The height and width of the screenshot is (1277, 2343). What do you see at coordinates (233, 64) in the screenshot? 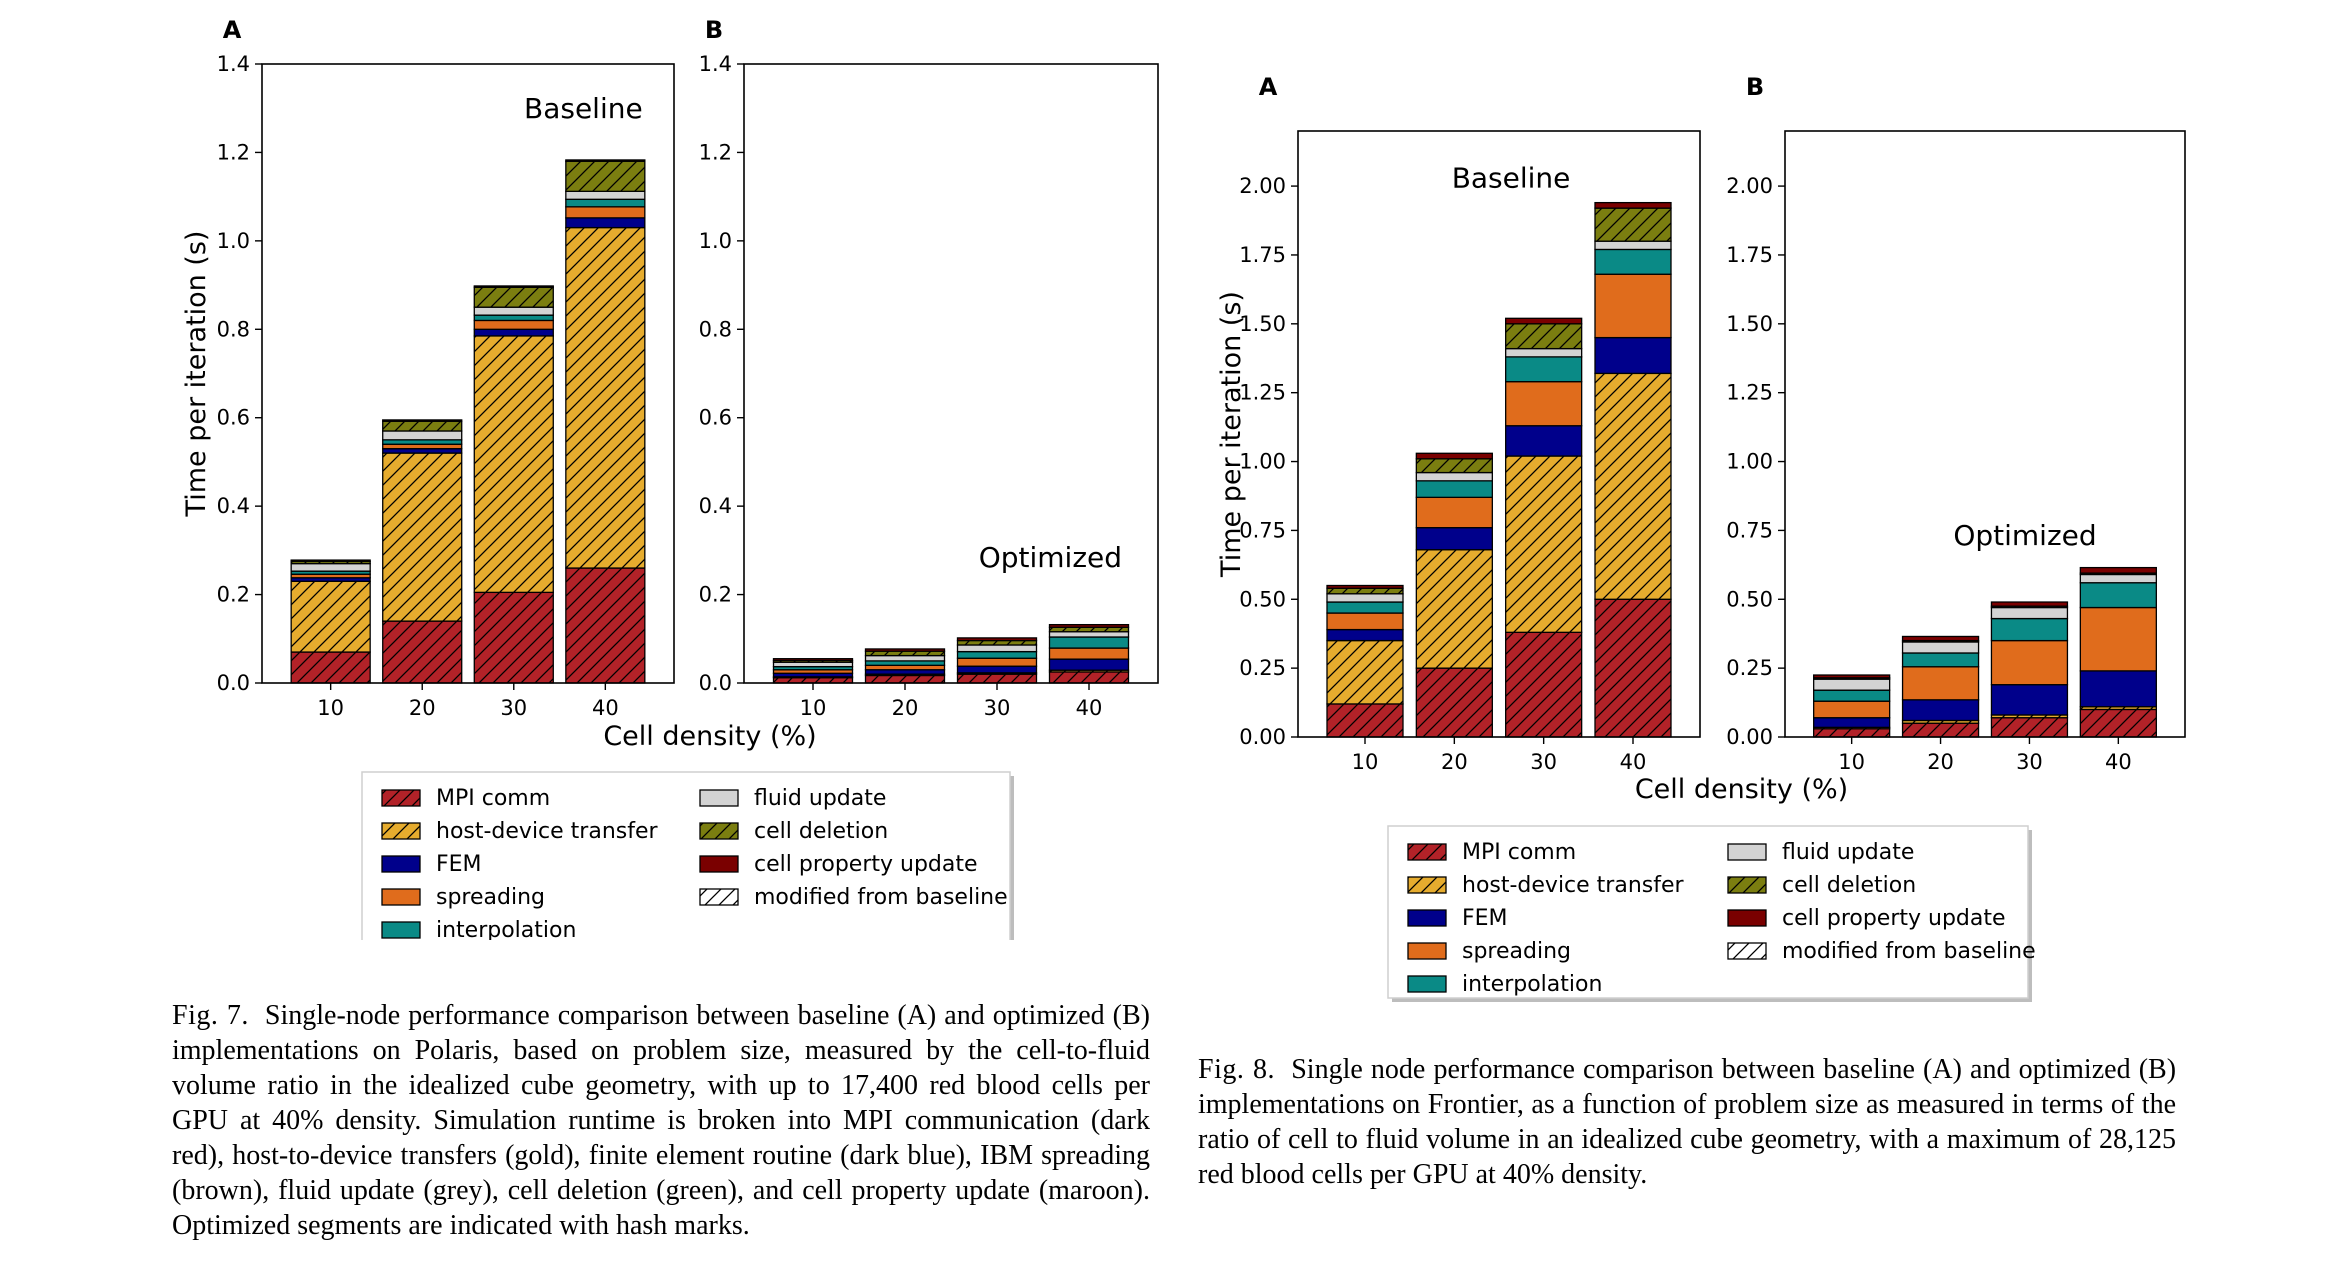
I see `y-tick-label-a-1.4: 1.4` at bounding box center [233, 64].